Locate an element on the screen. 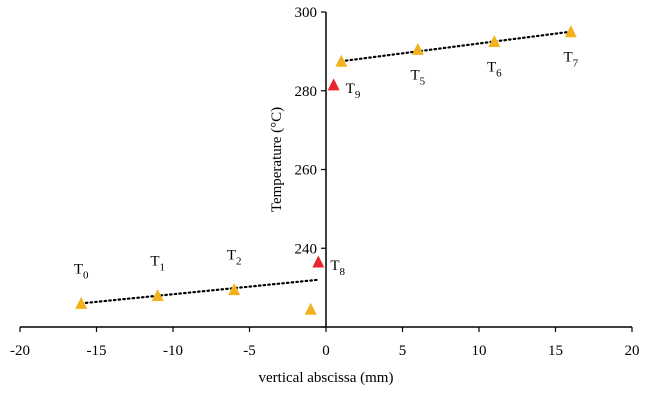 The image size is (645, 396). x-tick-label: 5 is located at coordinates (403, 351).